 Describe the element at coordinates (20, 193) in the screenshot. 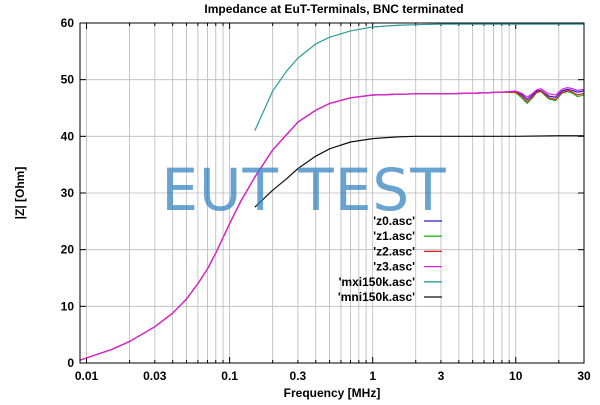

I see `y-axis-label: |Z| [Ohm]` at that location.